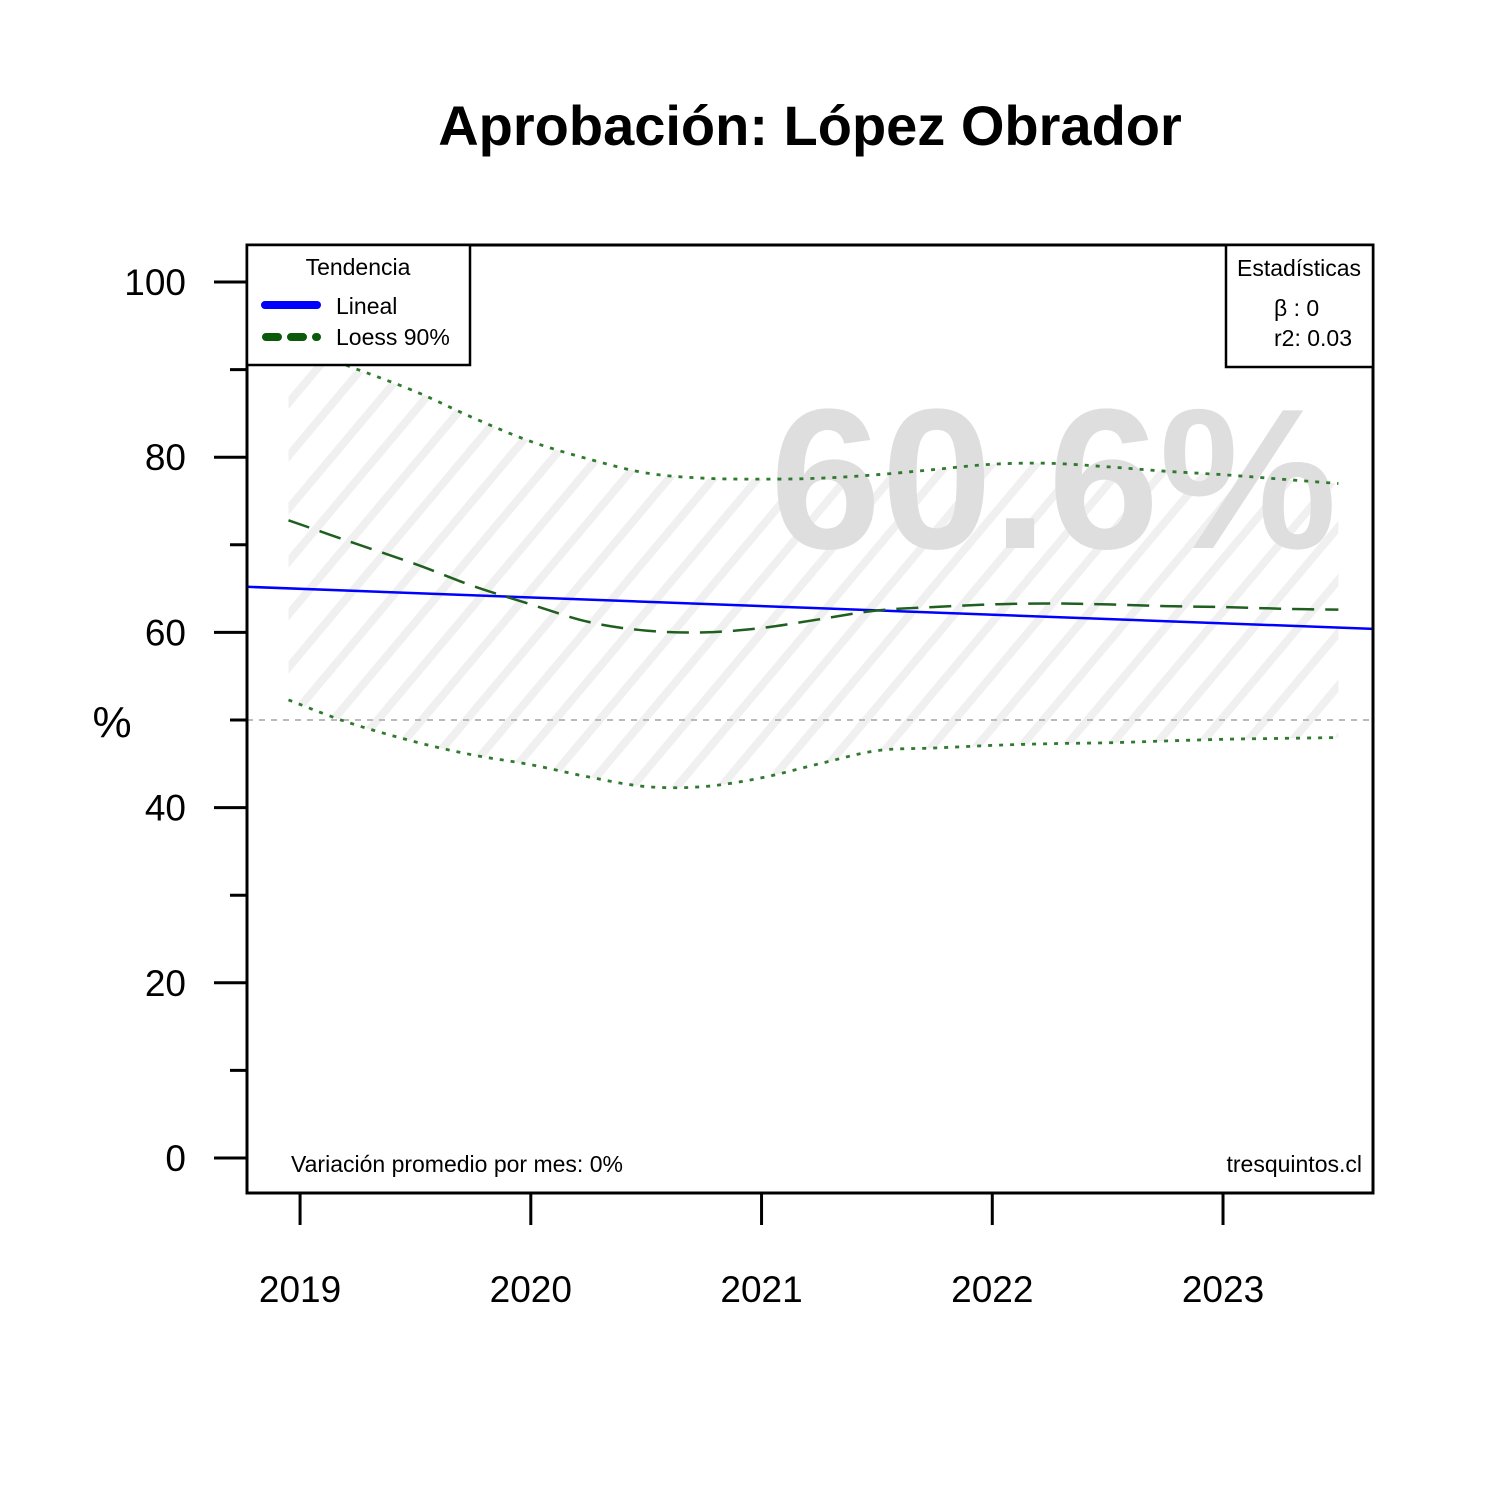 The height and width of the screenshot is (1500, 1500). Describe the element at coordinates (175, 1158) in the screenshot. I see `y-tick-label-0: 0` at that location.